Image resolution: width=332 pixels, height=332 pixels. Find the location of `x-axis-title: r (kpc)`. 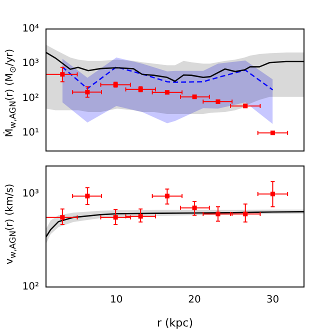

x-axis-title: r (kpc) is located at coordinates (175, 323).